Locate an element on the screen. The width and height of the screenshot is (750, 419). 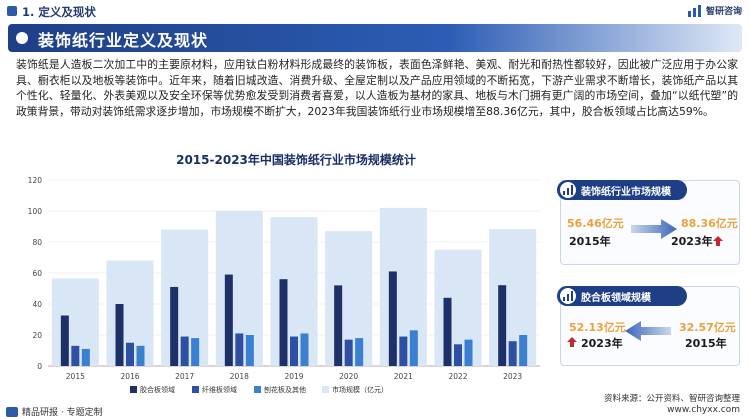
left-arrow-icon is located at coordinates (648, 331).